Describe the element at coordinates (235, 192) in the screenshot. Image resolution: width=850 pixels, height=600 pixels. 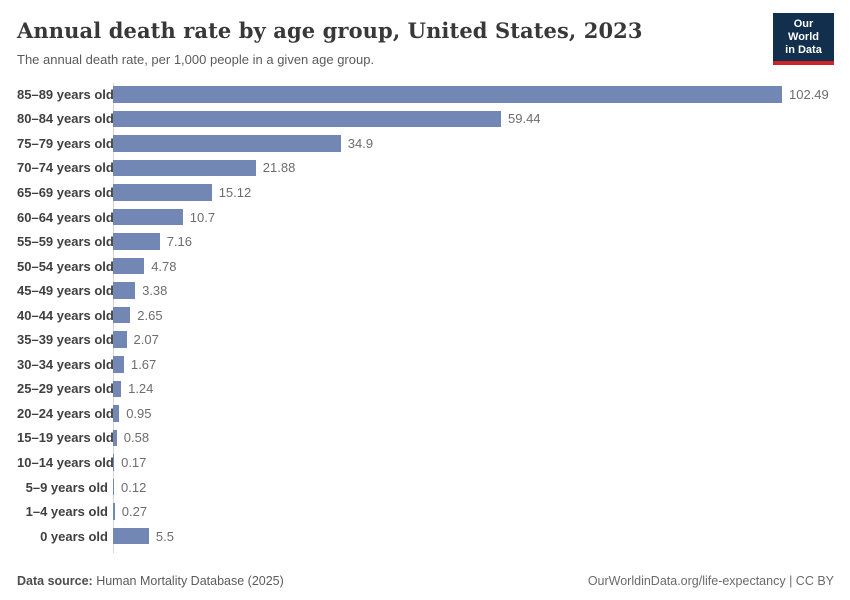
I see `value-label: 15.12` at that location.